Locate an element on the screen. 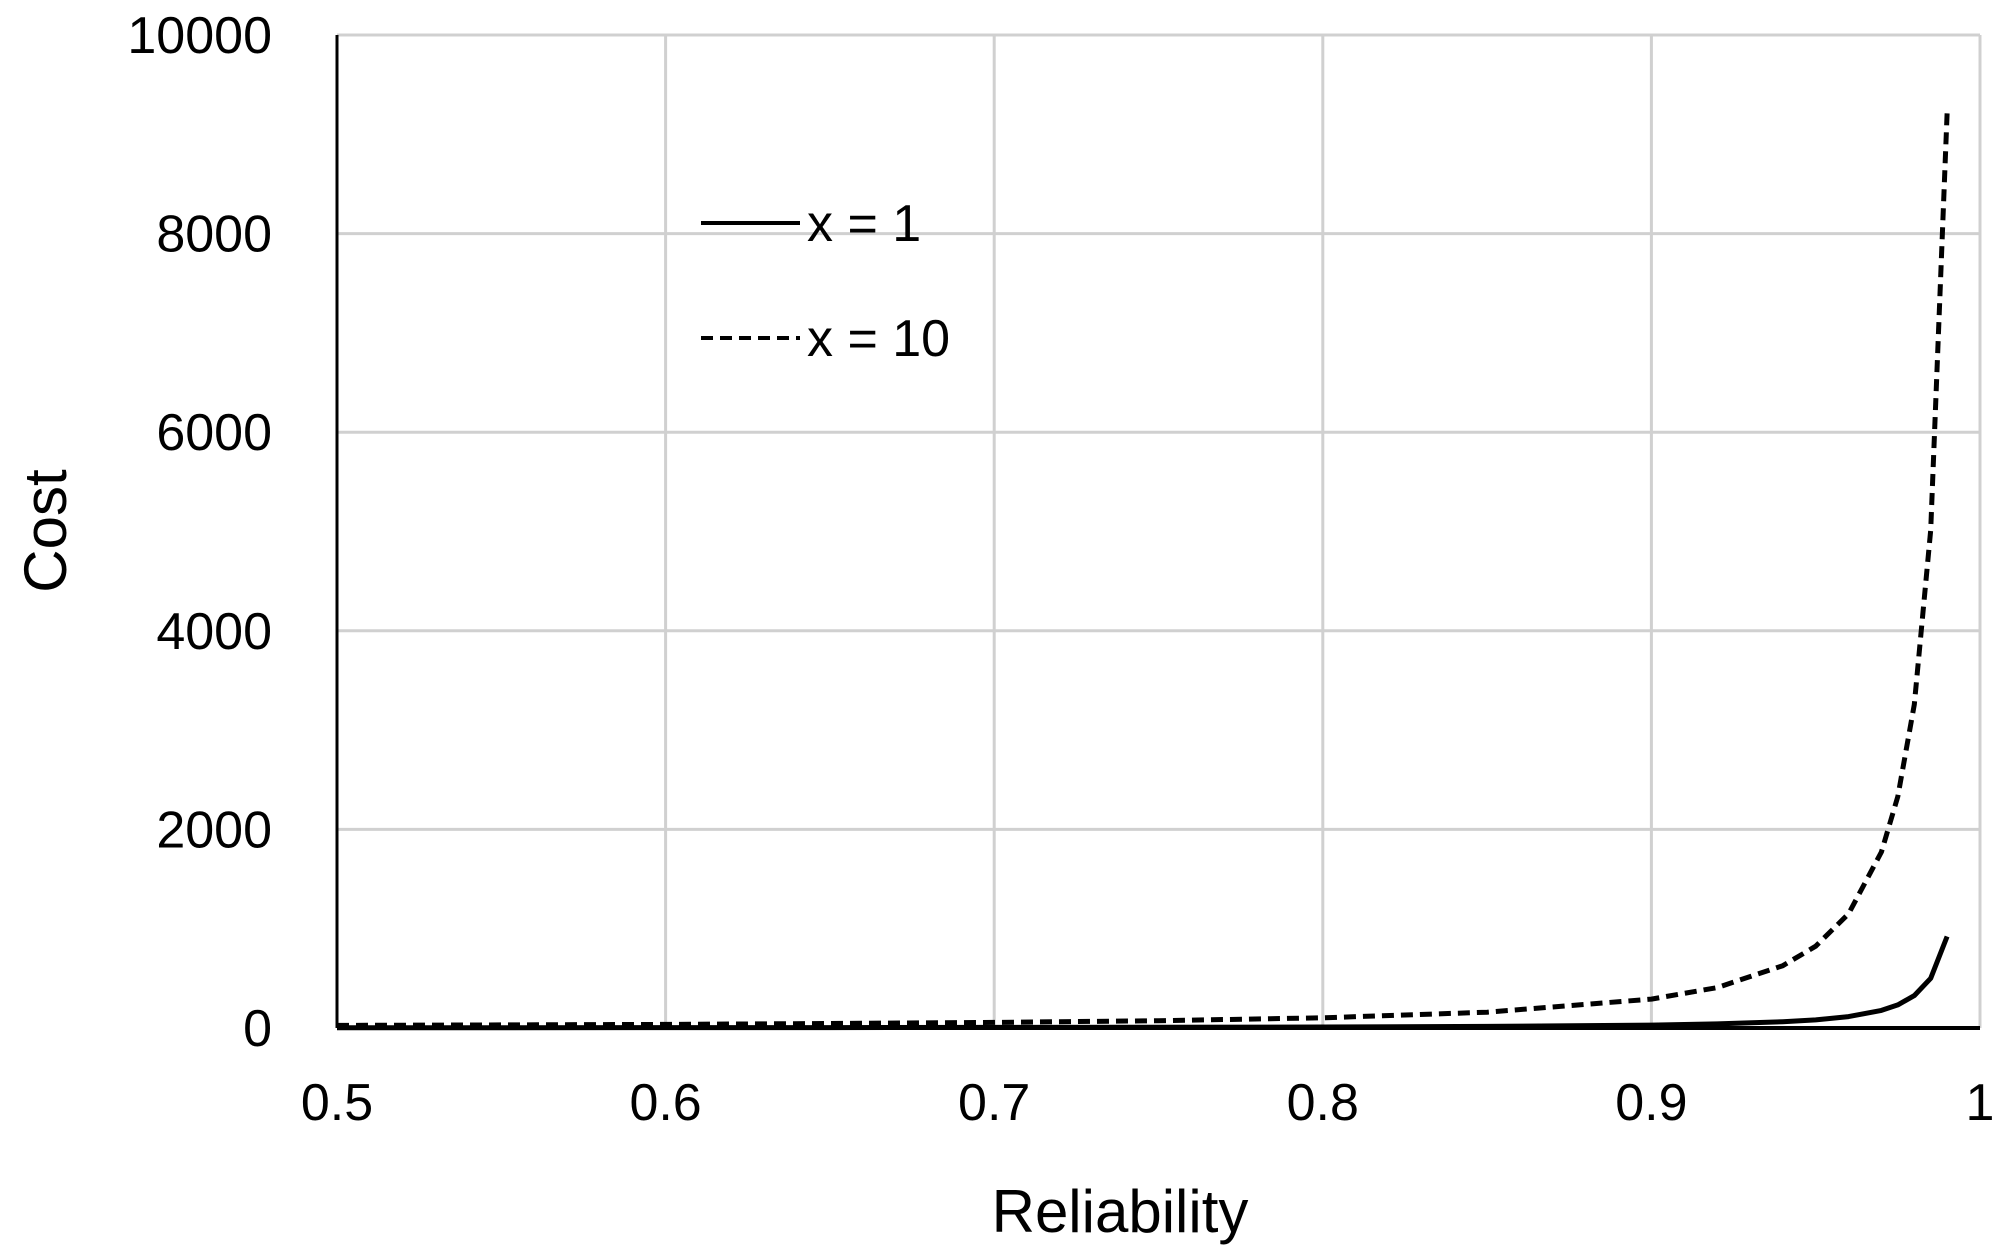 Image resolution: width=2000 pixels, height=1259 pixels. x-tick-label: 0.8 is located at coordinates (1323, 1103).